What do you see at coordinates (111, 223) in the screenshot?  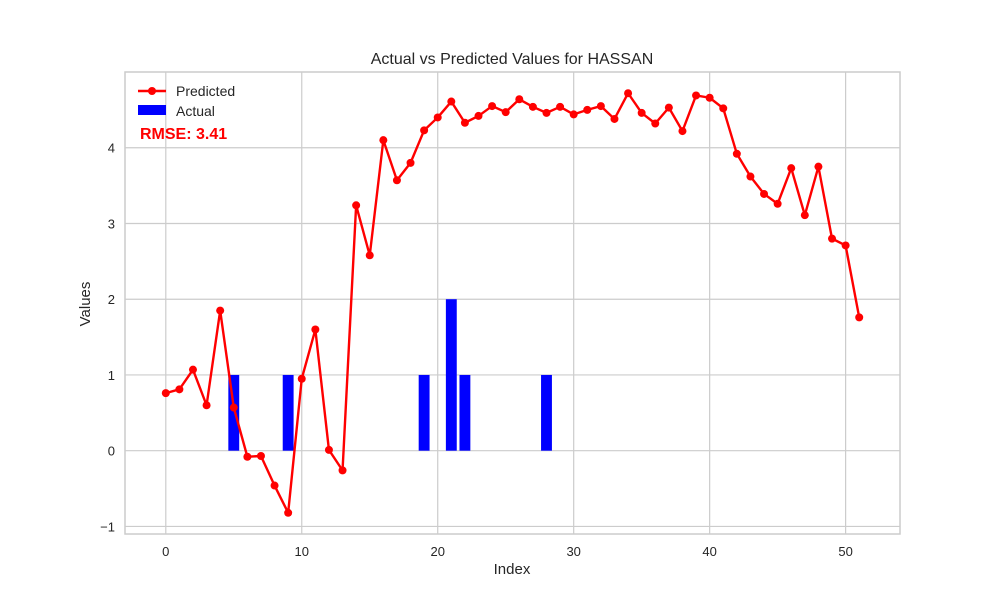 I see `y-tick-label: 3` at bounding box center [111, 223].